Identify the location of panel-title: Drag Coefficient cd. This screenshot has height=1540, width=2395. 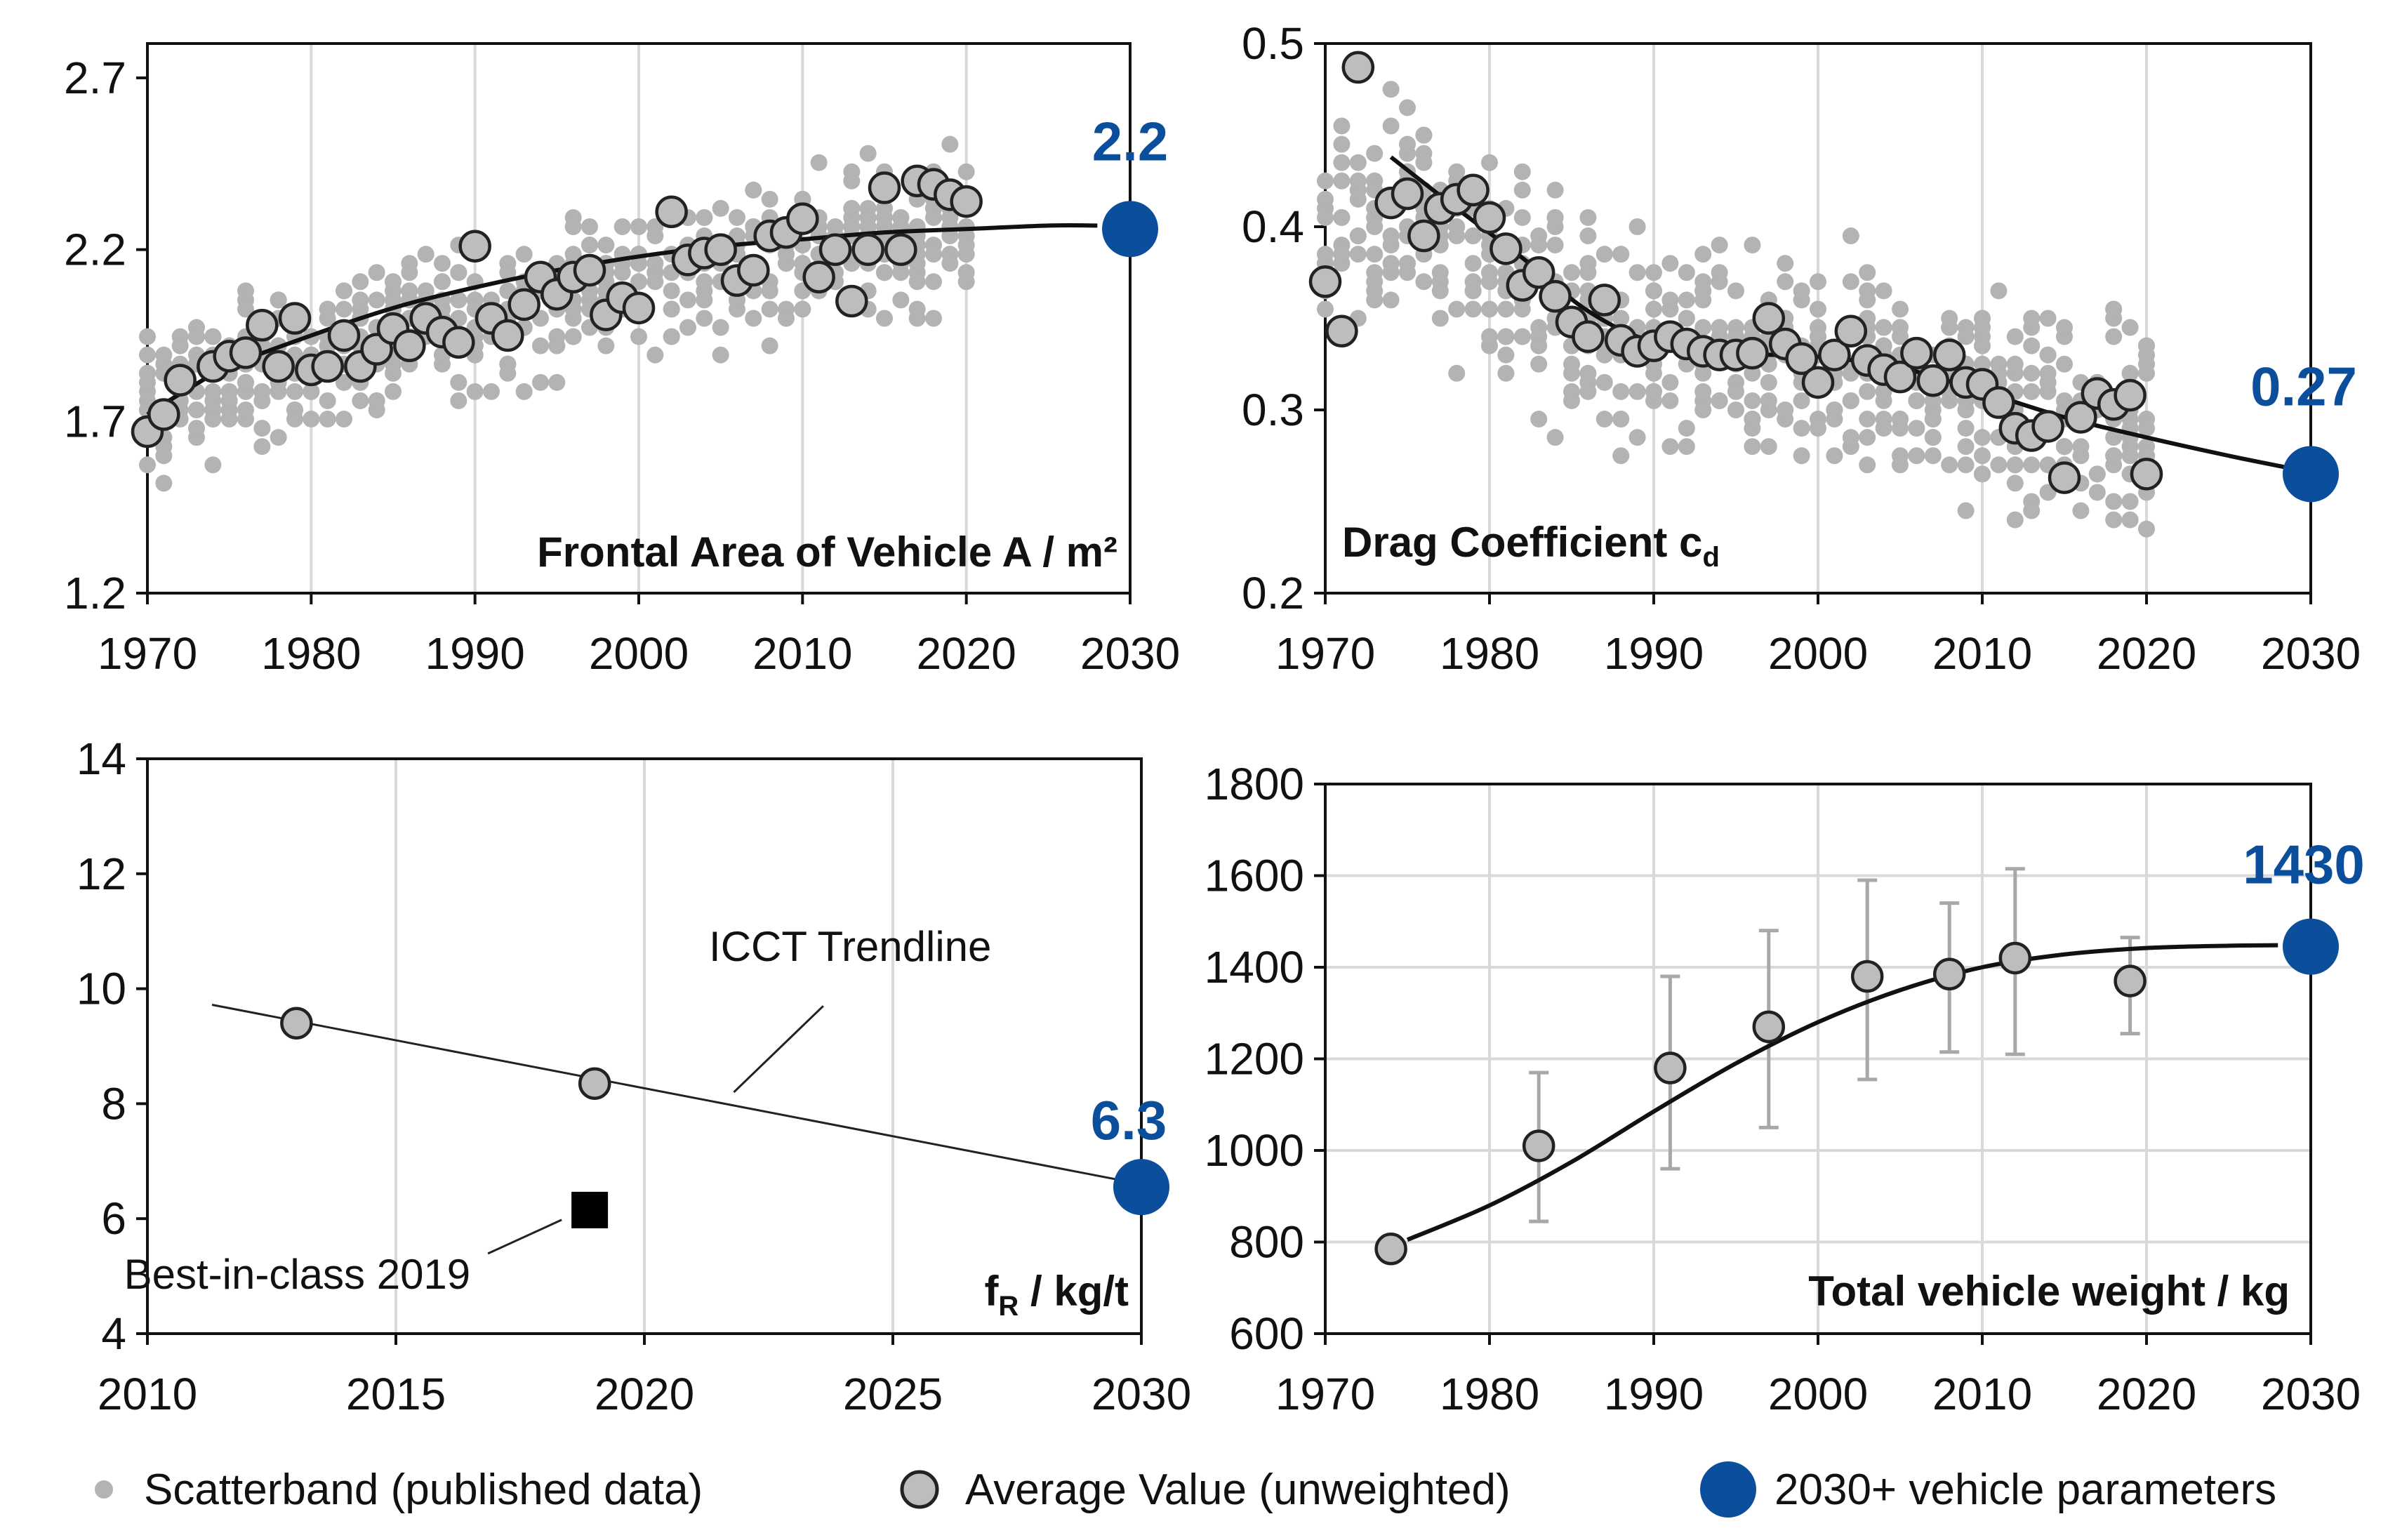
(1531, 546).